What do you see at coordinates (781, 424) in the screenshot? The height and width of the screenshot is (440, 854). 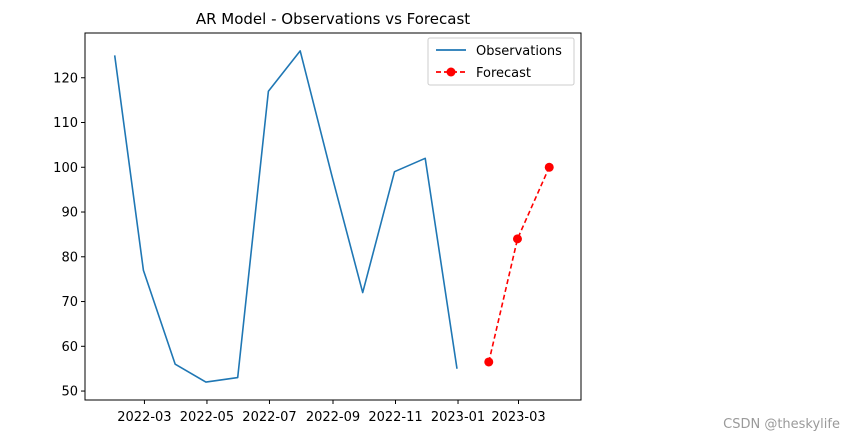 I see `watermark: CSDN @theskylife` at bounding box center [781, 424].